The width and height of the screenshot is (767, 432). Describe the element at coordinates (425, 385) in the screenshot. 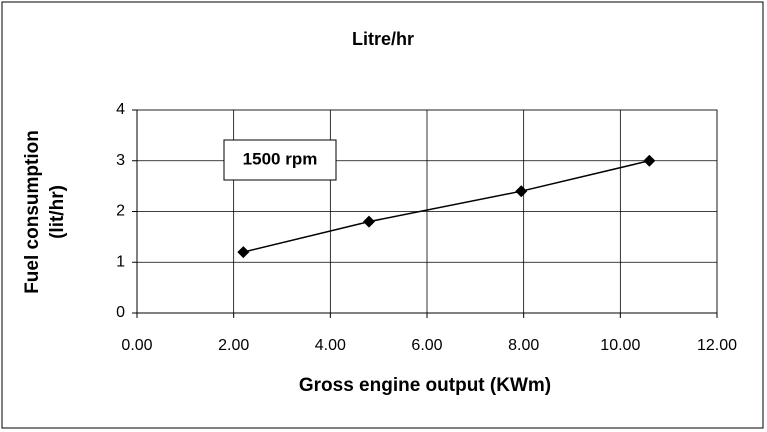

I see `x-axis-label: Gross engine output (KWm)` at that location.